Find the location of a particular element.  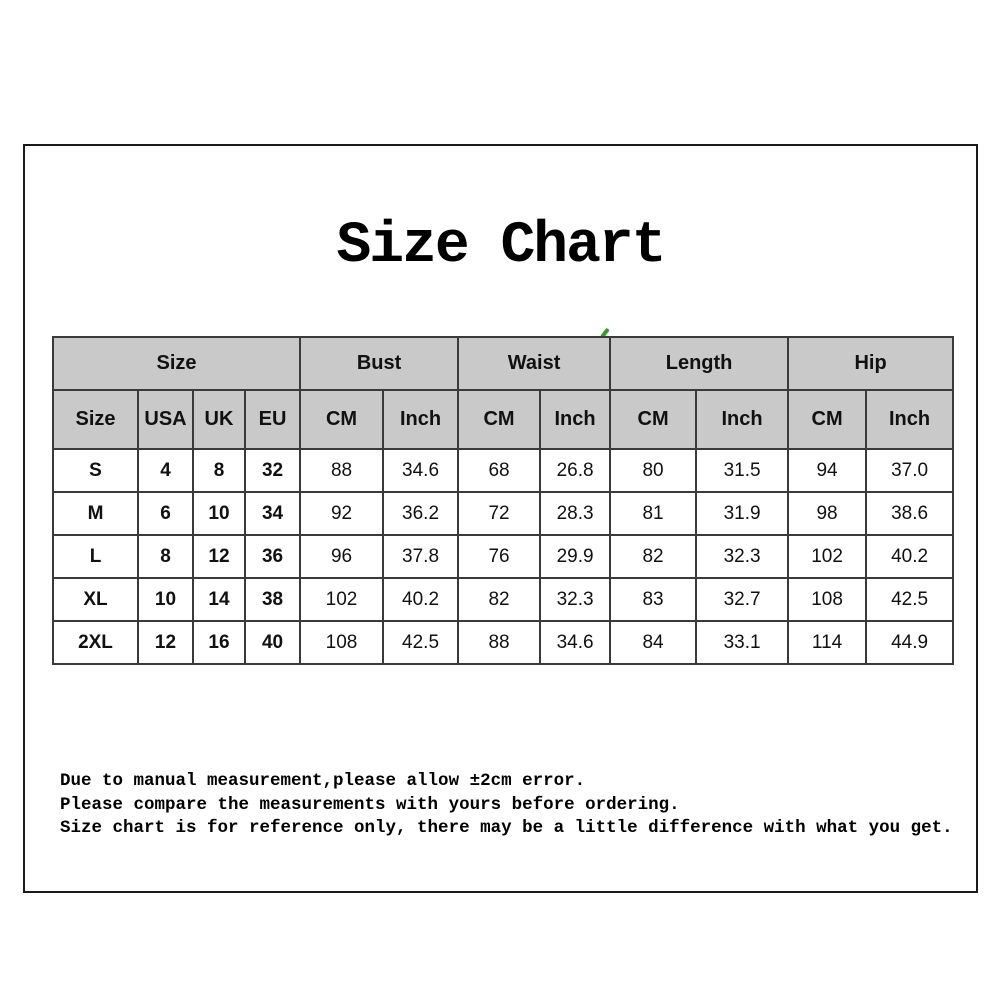

table-row: L 8 12 36 96 37.8 76 29.9 82 32.3 102 40.2 is located at coordinates (503, 556).